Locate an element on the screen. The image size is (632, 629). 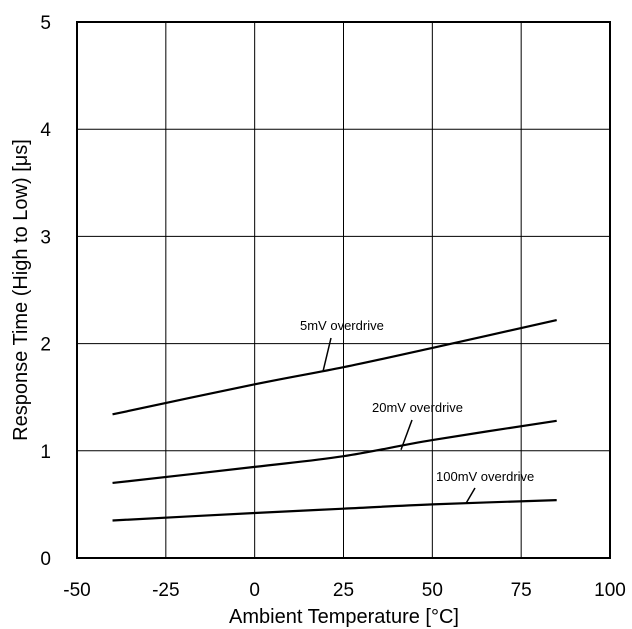
x-tick-label: -50 is located at coordinates (76, 590).